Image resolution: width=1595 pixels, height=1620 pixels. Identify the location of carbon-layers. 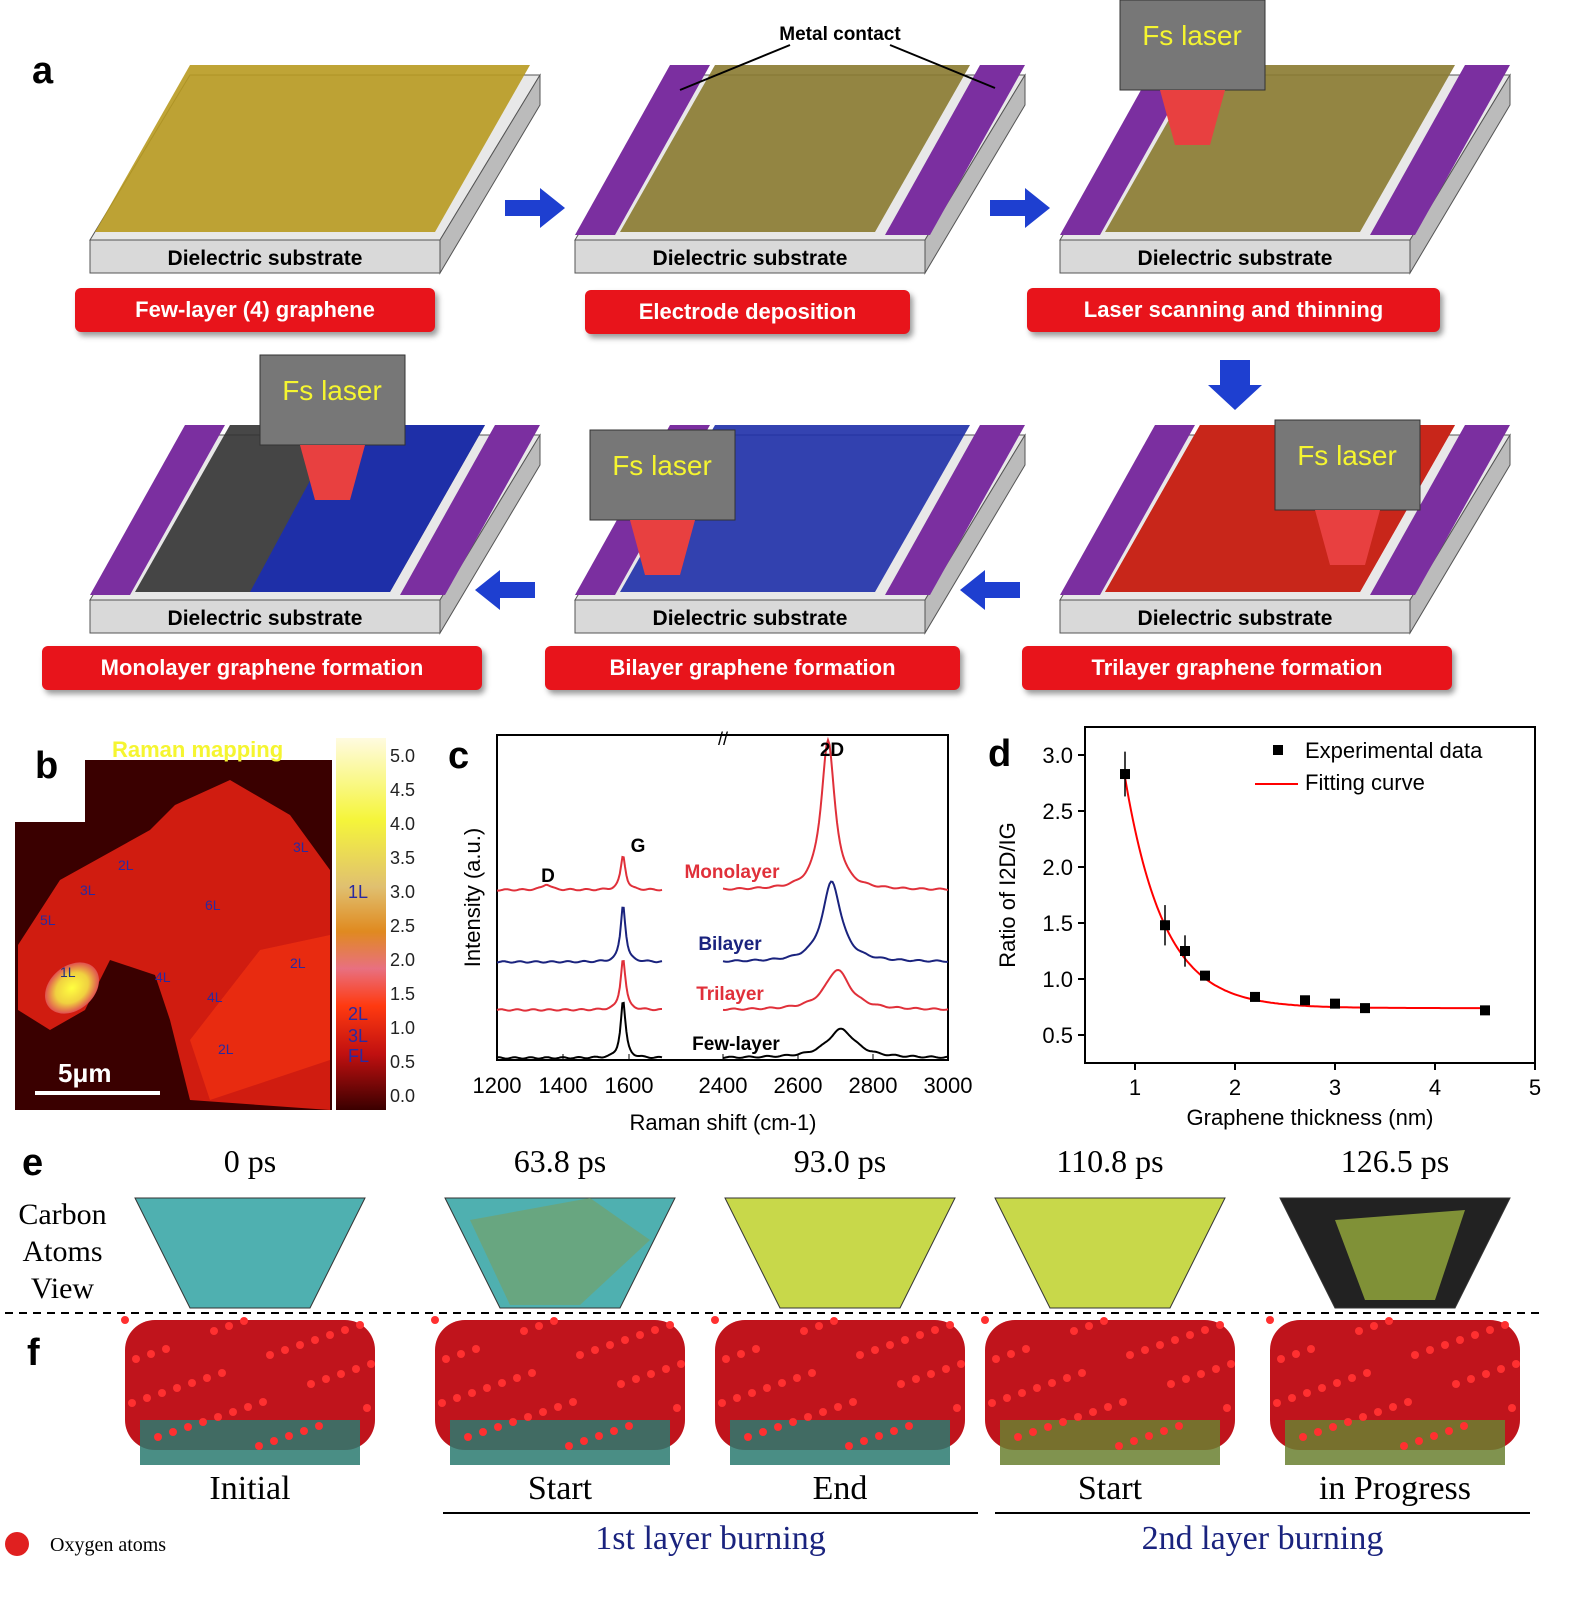
(840, 1442).